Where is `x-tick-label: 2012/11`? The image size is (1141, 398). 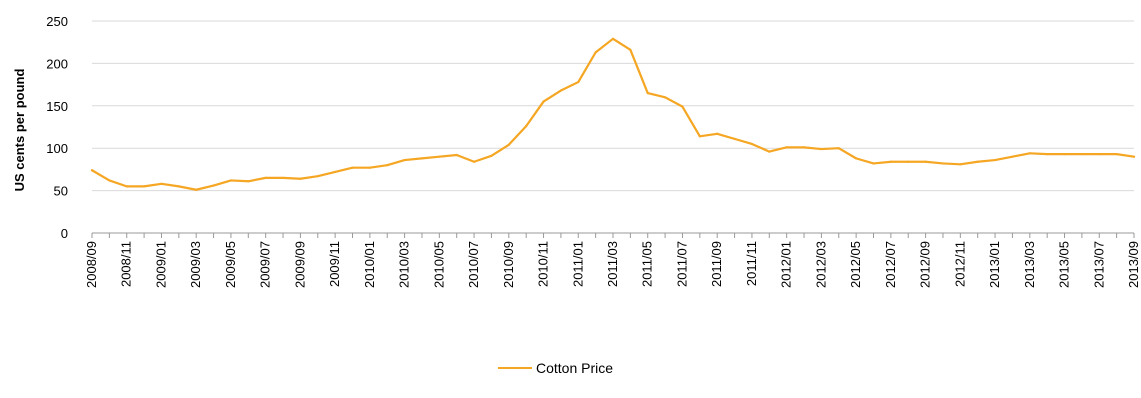 x-tick-label: 2012/11 is located at coordinates (959, 264).